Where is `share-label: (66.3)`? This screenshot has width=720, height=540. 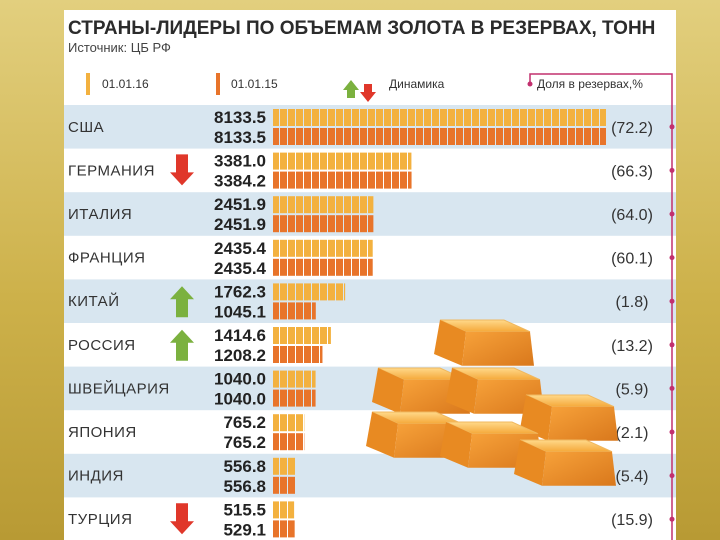 share-label: (66.3) is located at coordinates (632, 171).